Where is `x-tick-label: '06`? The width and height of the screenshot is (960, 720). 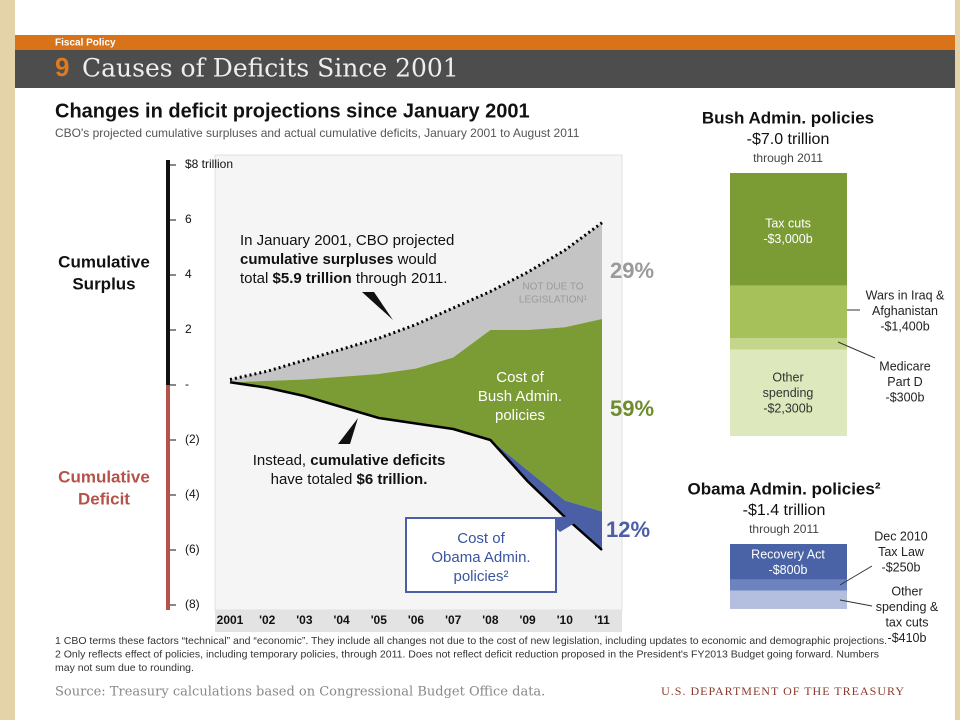 x-tick-label: '06 is located at coordinates (416, 620).